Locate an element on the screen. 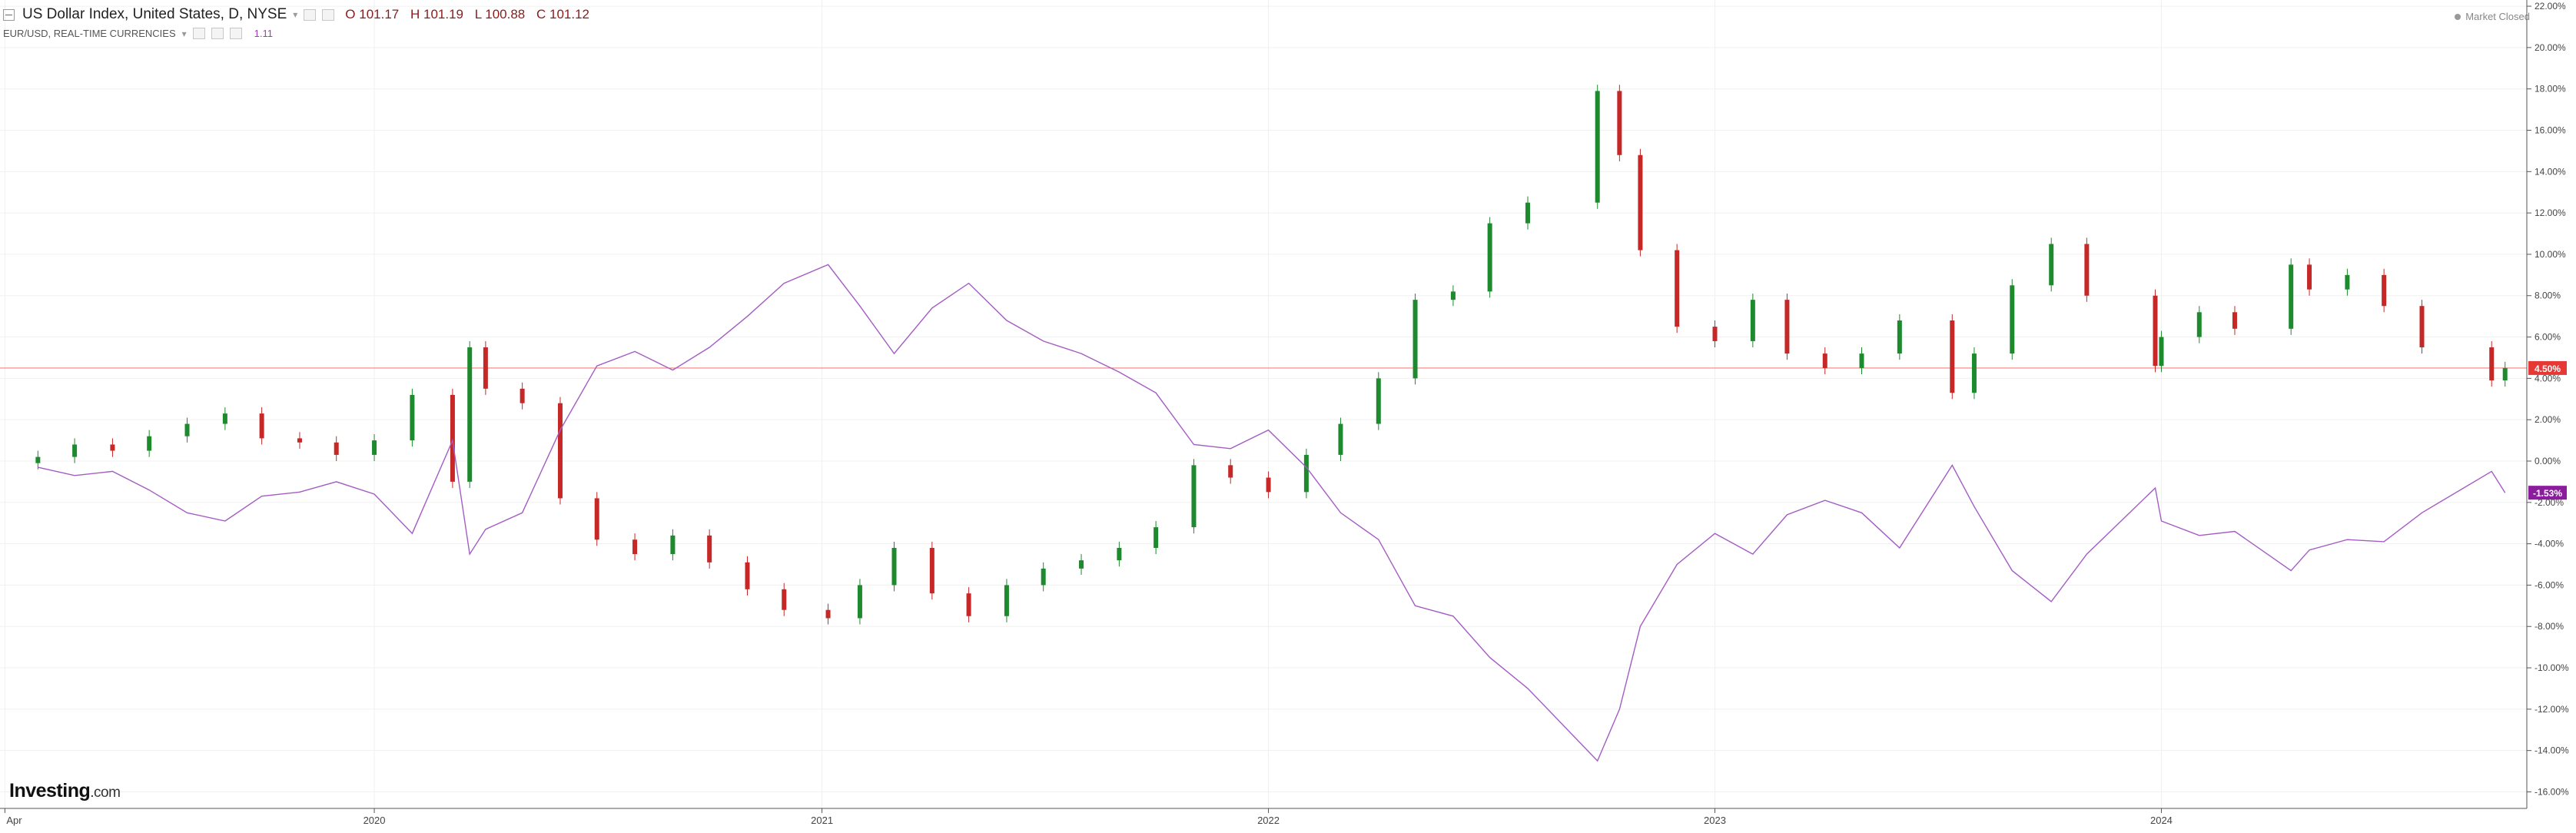 This screenshot has height=833, width=2576. y-tick-label: 12.00% is located at coordinates (2550, 212).